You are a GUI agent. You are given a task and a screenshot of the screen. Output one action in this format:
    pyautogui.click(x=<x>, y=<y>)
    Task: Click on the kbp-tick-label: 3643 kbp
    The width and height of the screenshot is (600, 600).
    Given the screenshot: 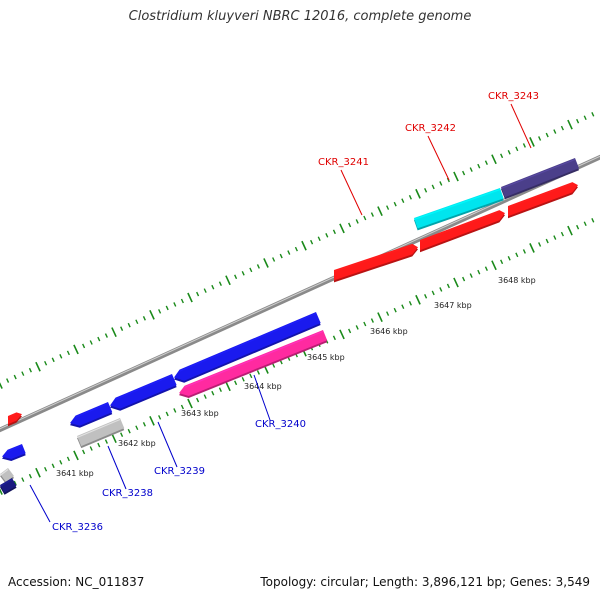 What is the action you would take?
    pyautogui.click(x=200, y=413)
    